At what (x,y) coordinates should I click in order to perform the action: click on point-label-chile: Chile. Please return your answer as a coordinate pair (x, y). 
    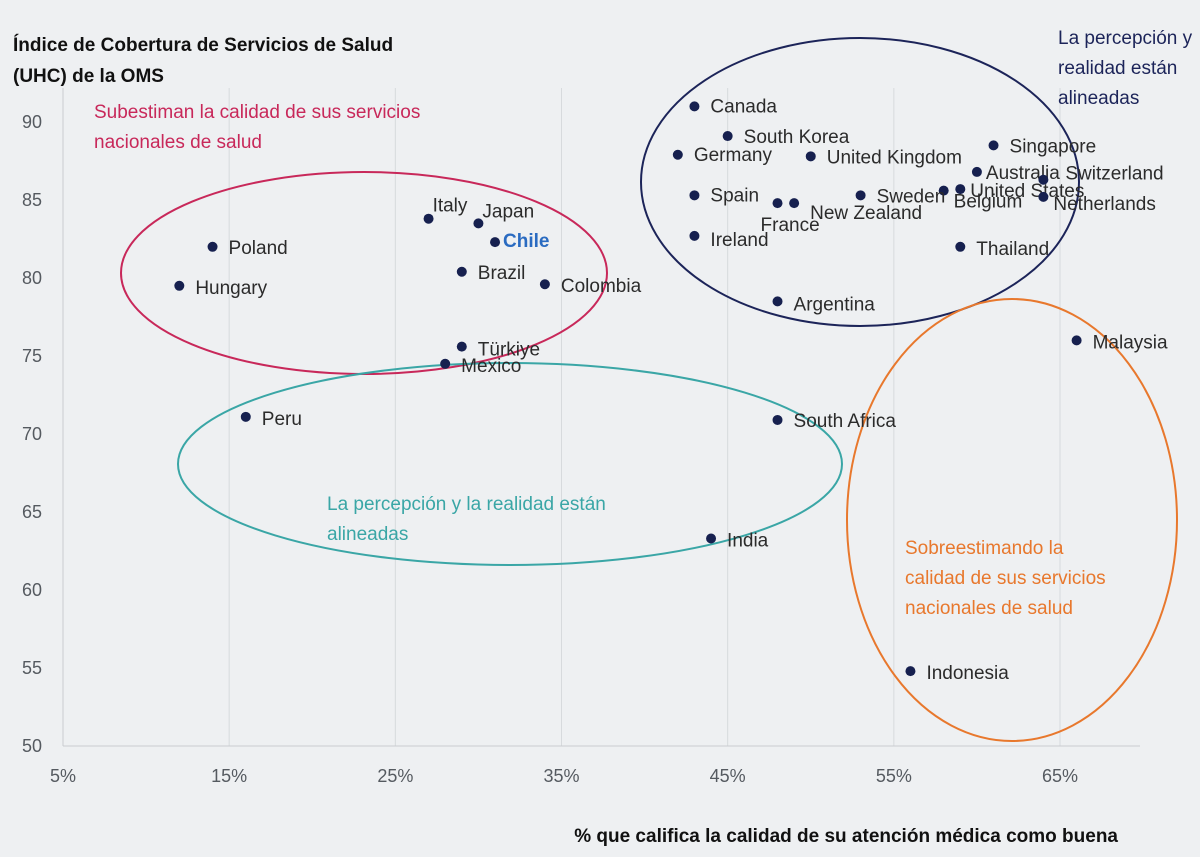
    Looking at the image, I should click on (526, 241).